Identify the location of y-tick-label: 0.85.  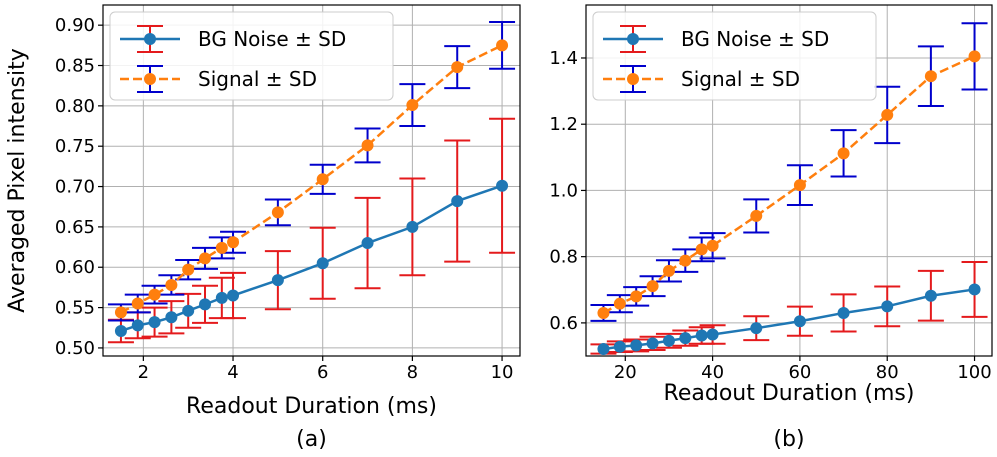
(75, 66).